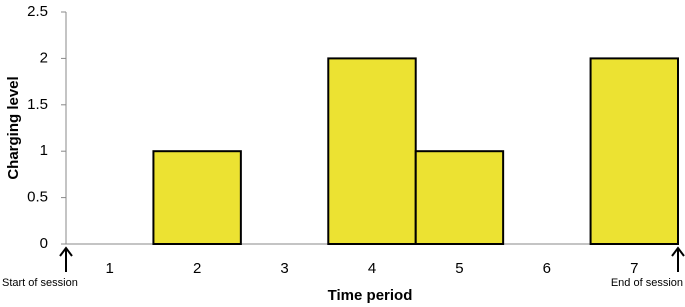 The image size is (685, 307). What do you see at coordinates (37, 104) in the screenshot?
I see `y-tick-label: 1.5` at bounding box center [37, 104].